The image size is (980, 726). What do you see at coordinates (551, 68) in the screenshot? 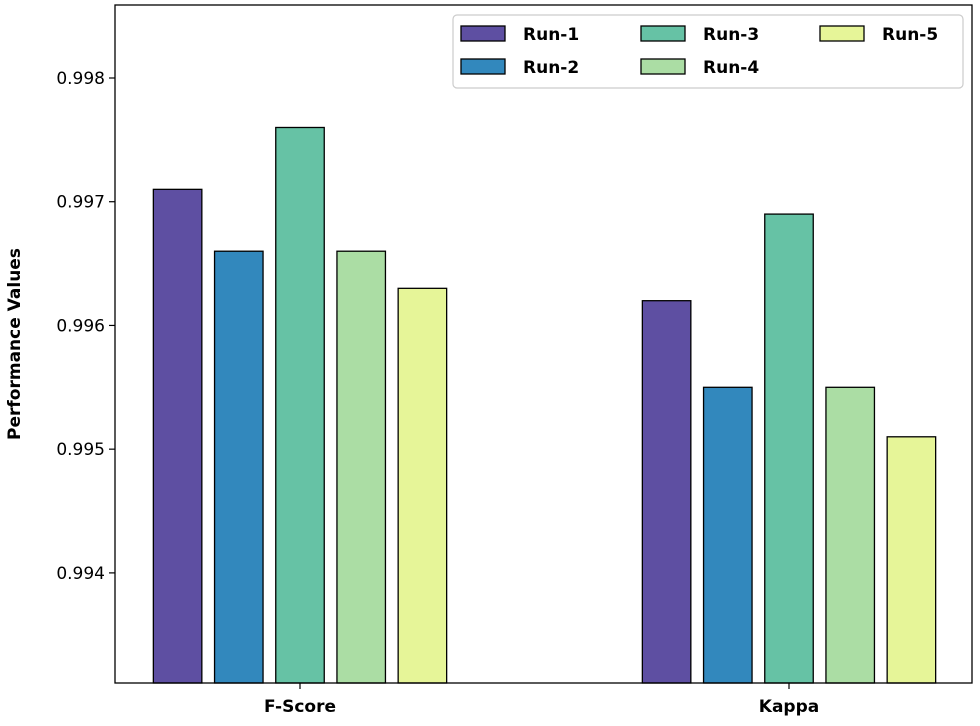
I see `legend-label: Run-2` at bounding box center [551, 68].